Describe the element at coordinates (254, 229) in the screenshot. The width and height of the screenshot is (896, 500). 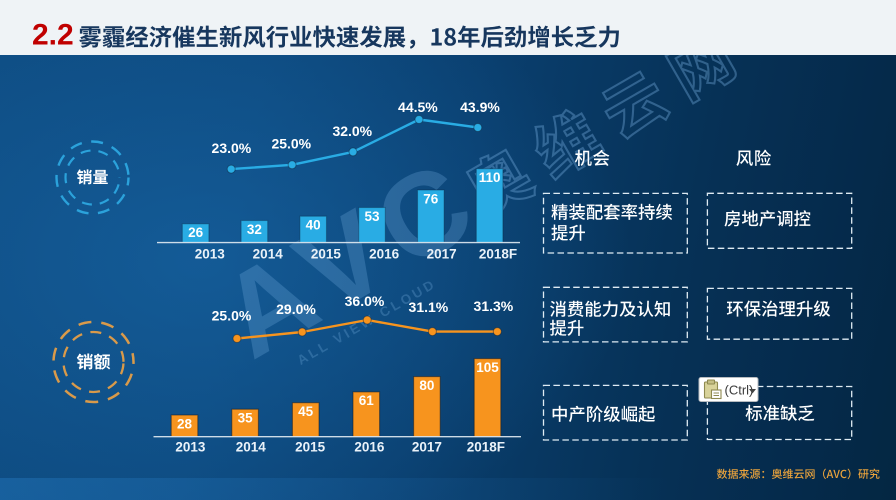
I see `svg-text: 32` at that location.